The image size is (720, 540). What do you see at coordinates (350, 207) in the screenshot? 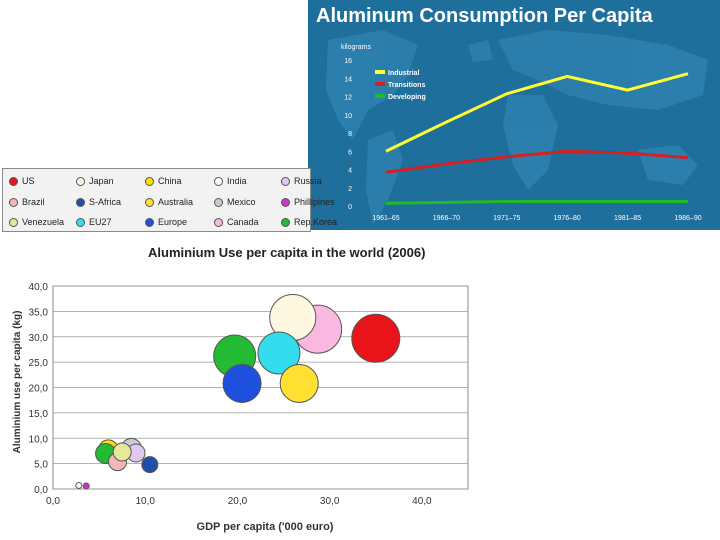
I see `y-tick-label: 0` at bounding box center [350, 207].